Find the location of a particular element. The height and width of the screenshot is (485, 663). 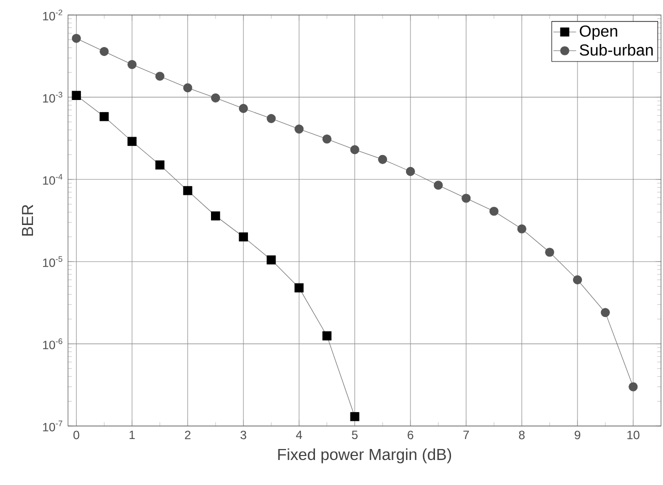

x-axis-title: Fixed power Margin (dB) is located at coordinates (365, 456).